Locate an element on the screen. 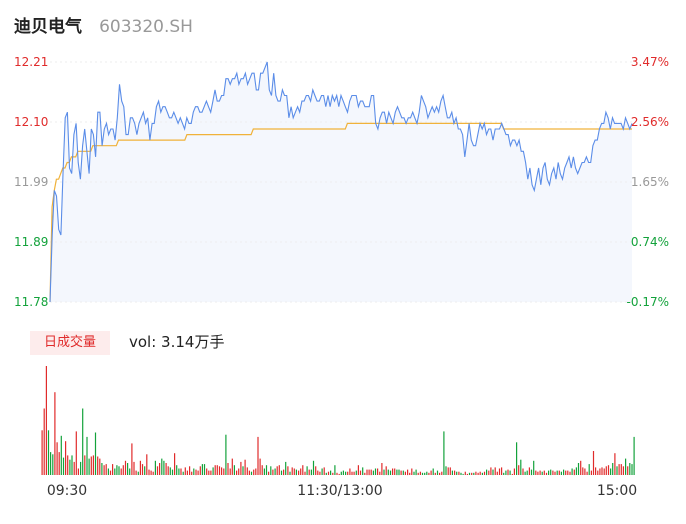  x-tick-label: 09:30 is located at coordinates (67, 491).